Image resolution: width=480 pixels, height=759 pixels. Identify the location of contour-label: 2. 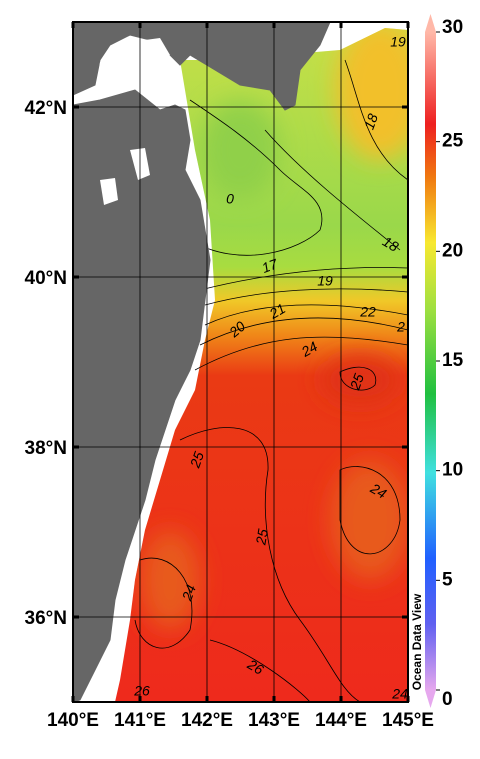
(400, 327).